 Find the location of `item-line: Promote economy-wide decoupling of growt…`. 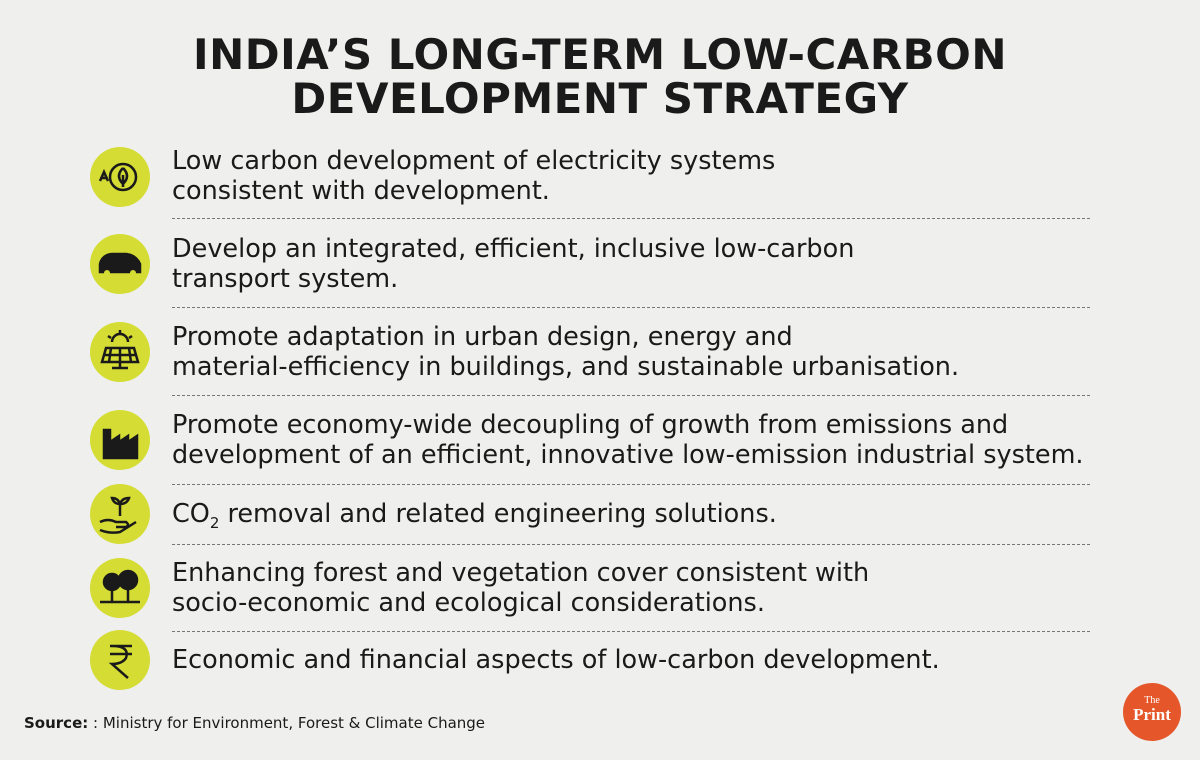

item-line: Promote economy-wide decoupling of growt… is located at coordinates (590, 425).